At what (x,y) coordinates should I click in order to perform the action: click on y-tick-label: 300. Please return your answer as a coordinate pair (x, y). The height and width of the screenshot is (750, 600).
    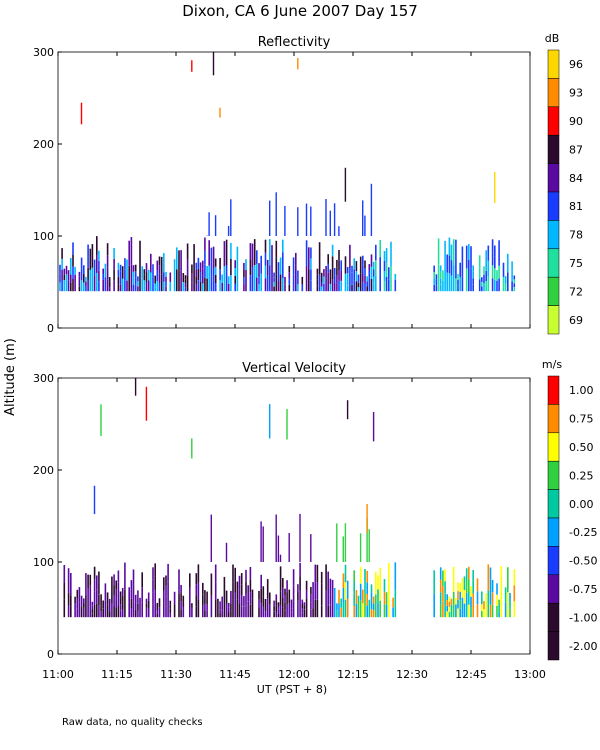
    Looking at the image, I should click on (43, 52).